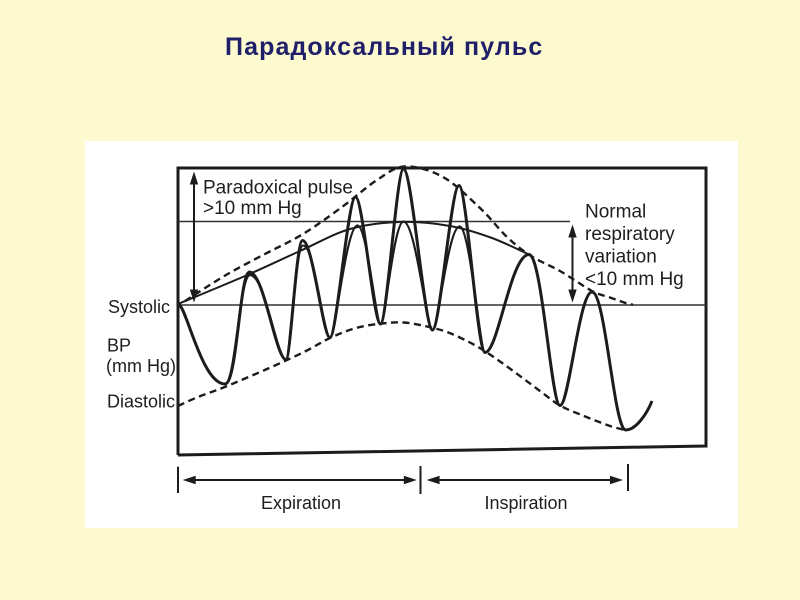 The width and height of the screenshot is (800, 600). I want to click on svg-text: (mm Hg), so click(141, 366).